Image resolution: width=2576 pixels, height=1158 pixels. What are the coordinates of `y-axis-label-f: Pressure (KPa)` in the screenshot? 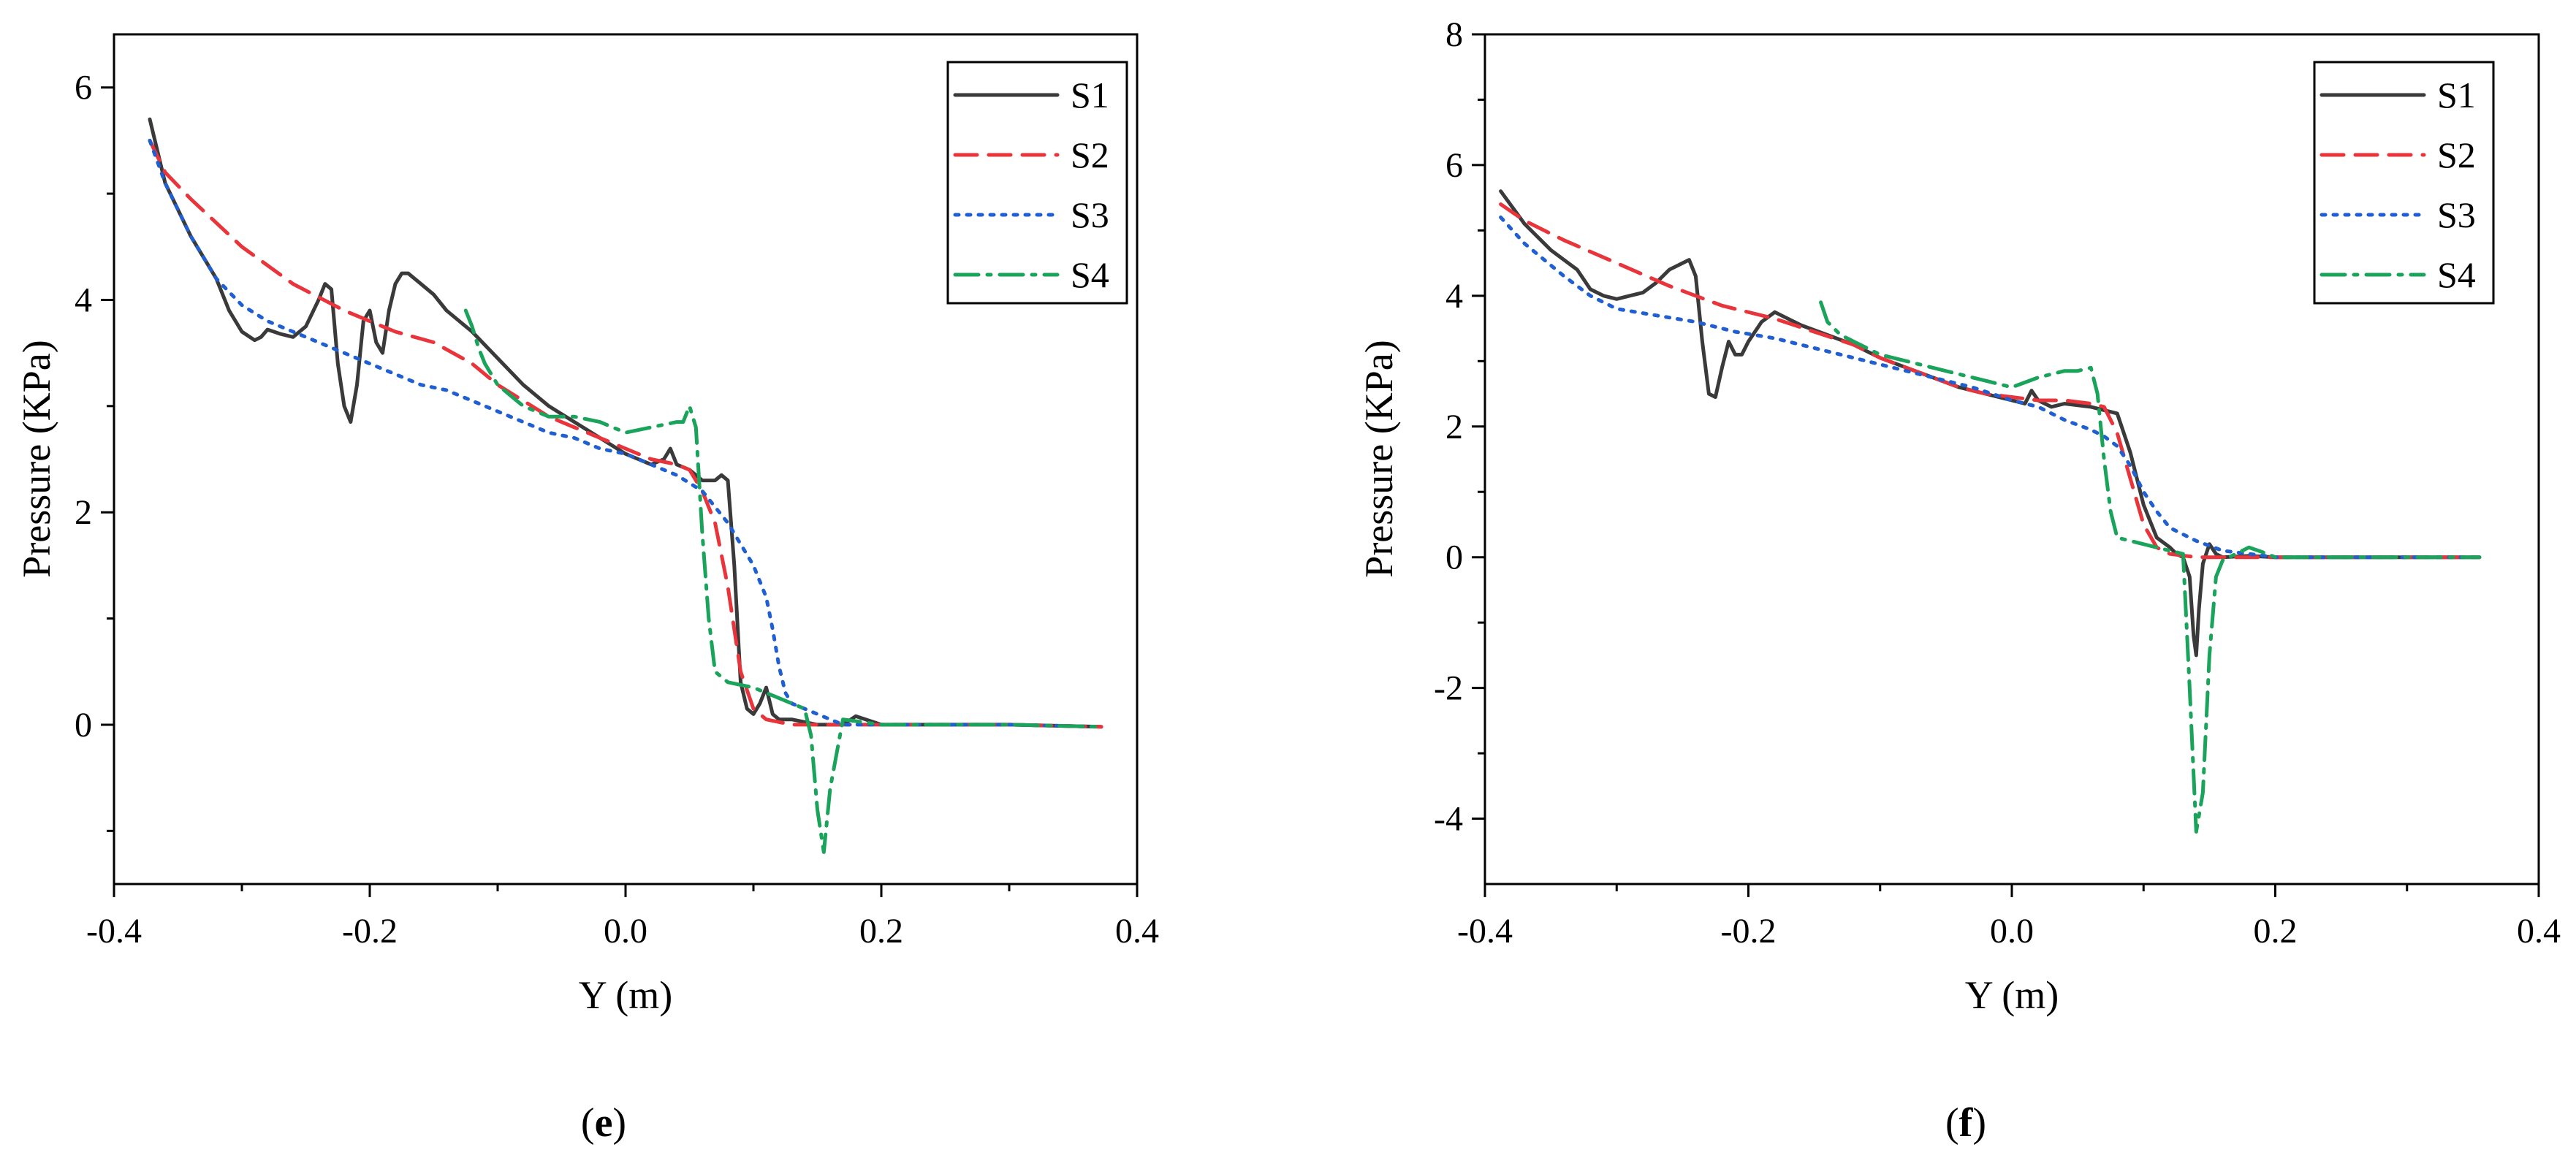 It's located at (1379, 458).